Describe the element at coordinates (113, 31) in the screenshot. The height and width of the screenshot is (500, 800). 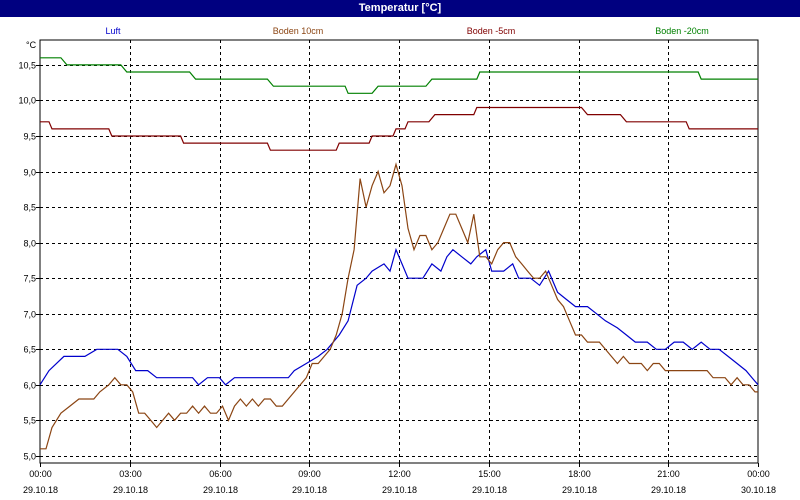
I see `legend-entry: Luft` at that location.